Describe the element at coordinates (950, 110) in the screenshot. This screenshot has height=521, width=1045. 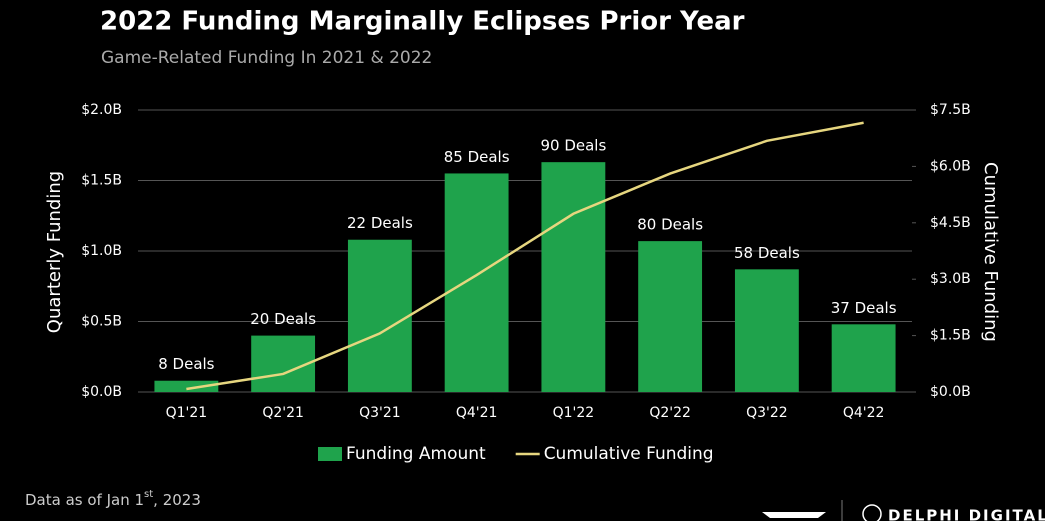
I see `y2-tick-label: $7.5B` at that location.